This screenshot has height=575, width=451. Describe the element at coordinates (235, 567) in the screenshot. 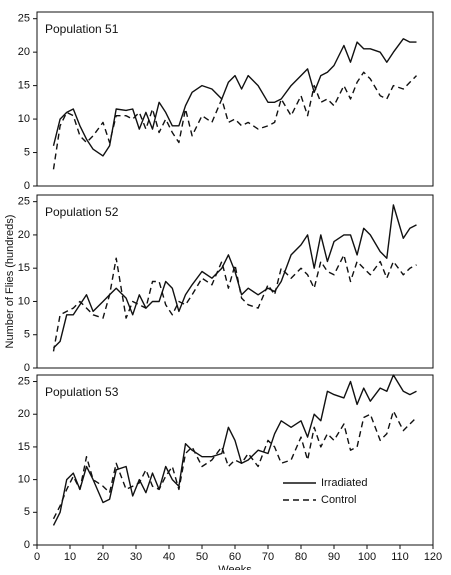

I see `x-axis-label: Weeks` at that location.